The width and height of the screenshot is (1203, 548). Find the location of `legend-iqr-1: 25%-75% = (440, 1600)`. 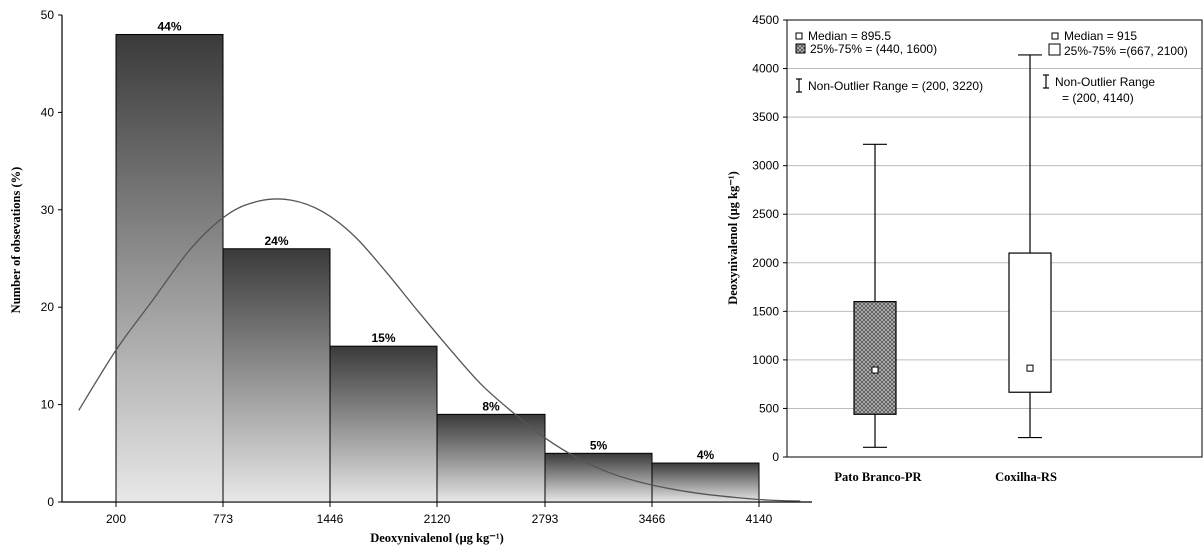

legend-iqr-1: 25%-75% = (440, 1600) is located at coordinates (873, 49).